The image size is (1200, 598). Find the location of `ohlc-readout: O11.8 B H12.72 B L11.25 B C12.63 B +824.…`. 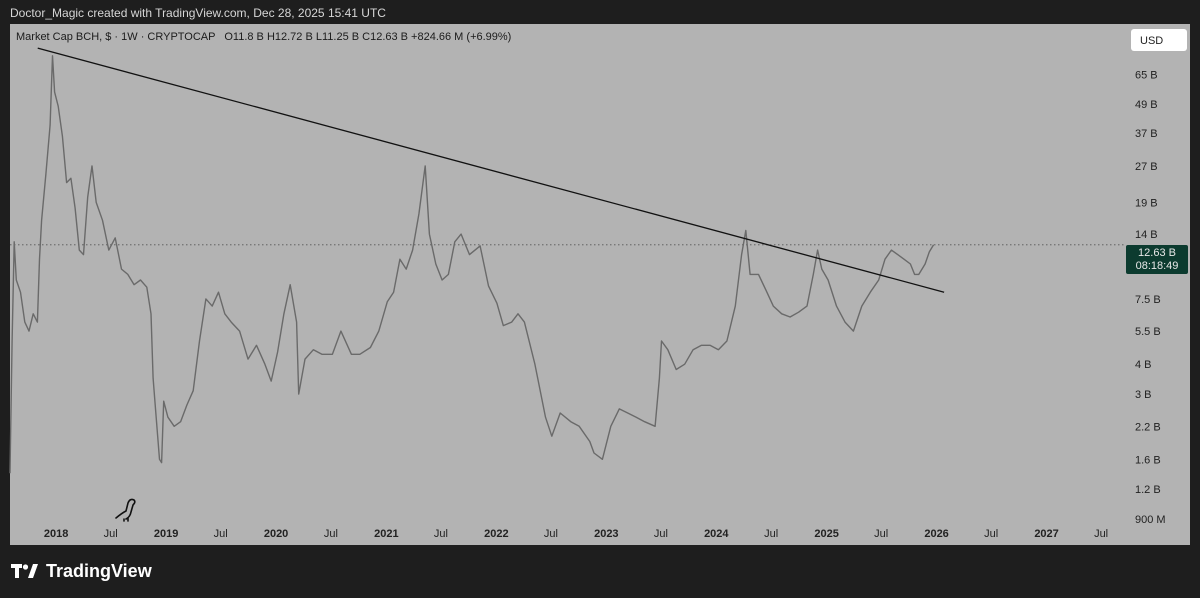

ohlc-readout: O11.8 B H12.72 B L11.25 B C12.63 B +824.… is located at coordinates (368, 37).